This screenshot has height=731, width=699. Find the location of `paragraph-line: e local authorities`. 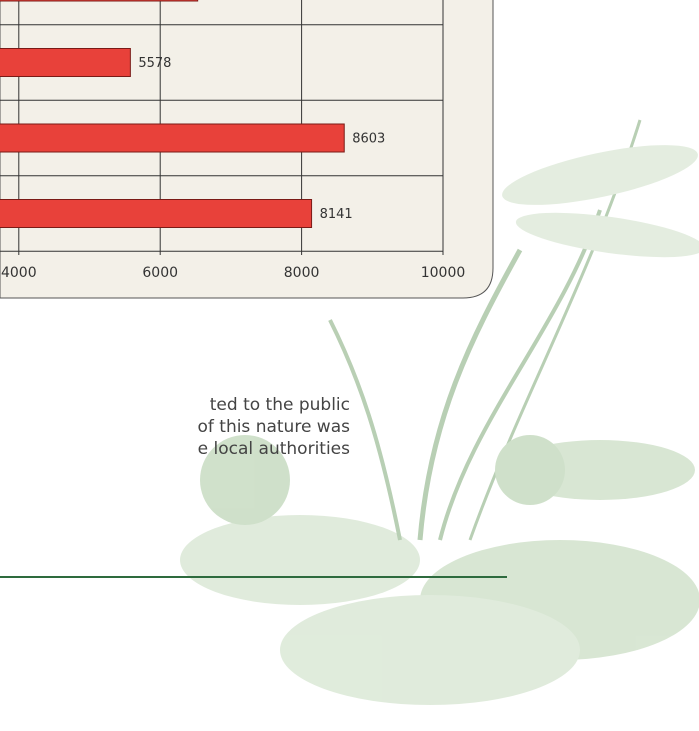

paragraph-line: e local authorities is located at coordinates (274, 449).